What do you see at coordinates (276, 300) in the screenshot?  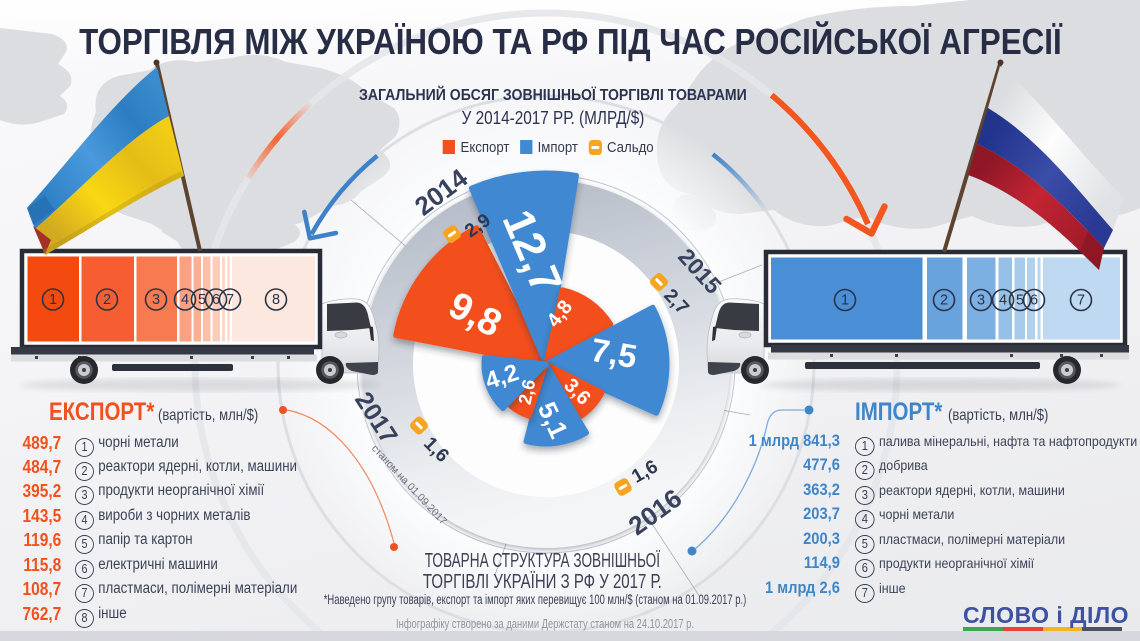 I see `svg-text: 8` at bounding box center [276, 300].